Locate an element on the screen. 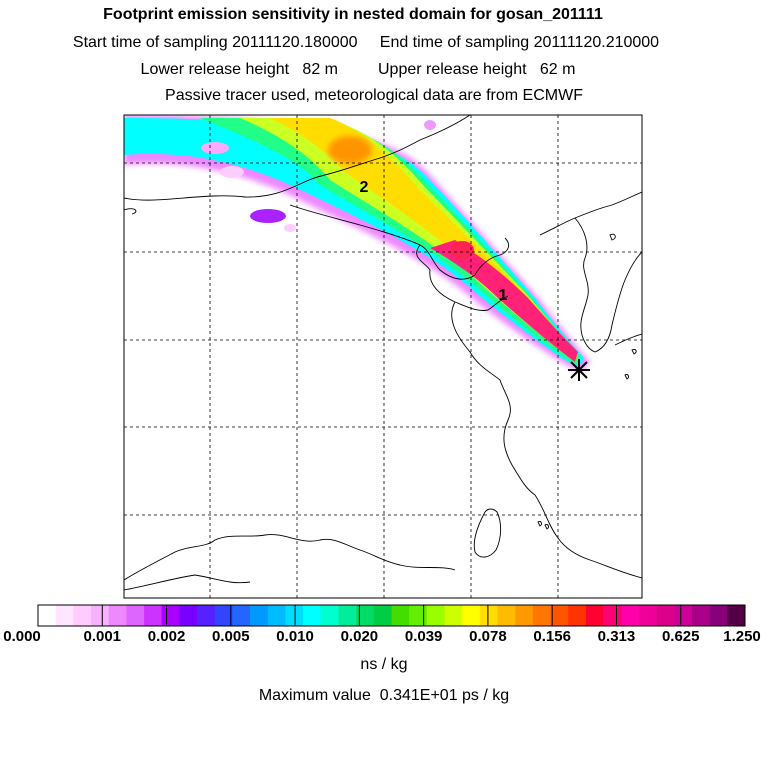 This screenshot has width=768, height=768. maximum-value: Maximum value 0.341E+01 ps / kg is located at coordinates (384, 695).